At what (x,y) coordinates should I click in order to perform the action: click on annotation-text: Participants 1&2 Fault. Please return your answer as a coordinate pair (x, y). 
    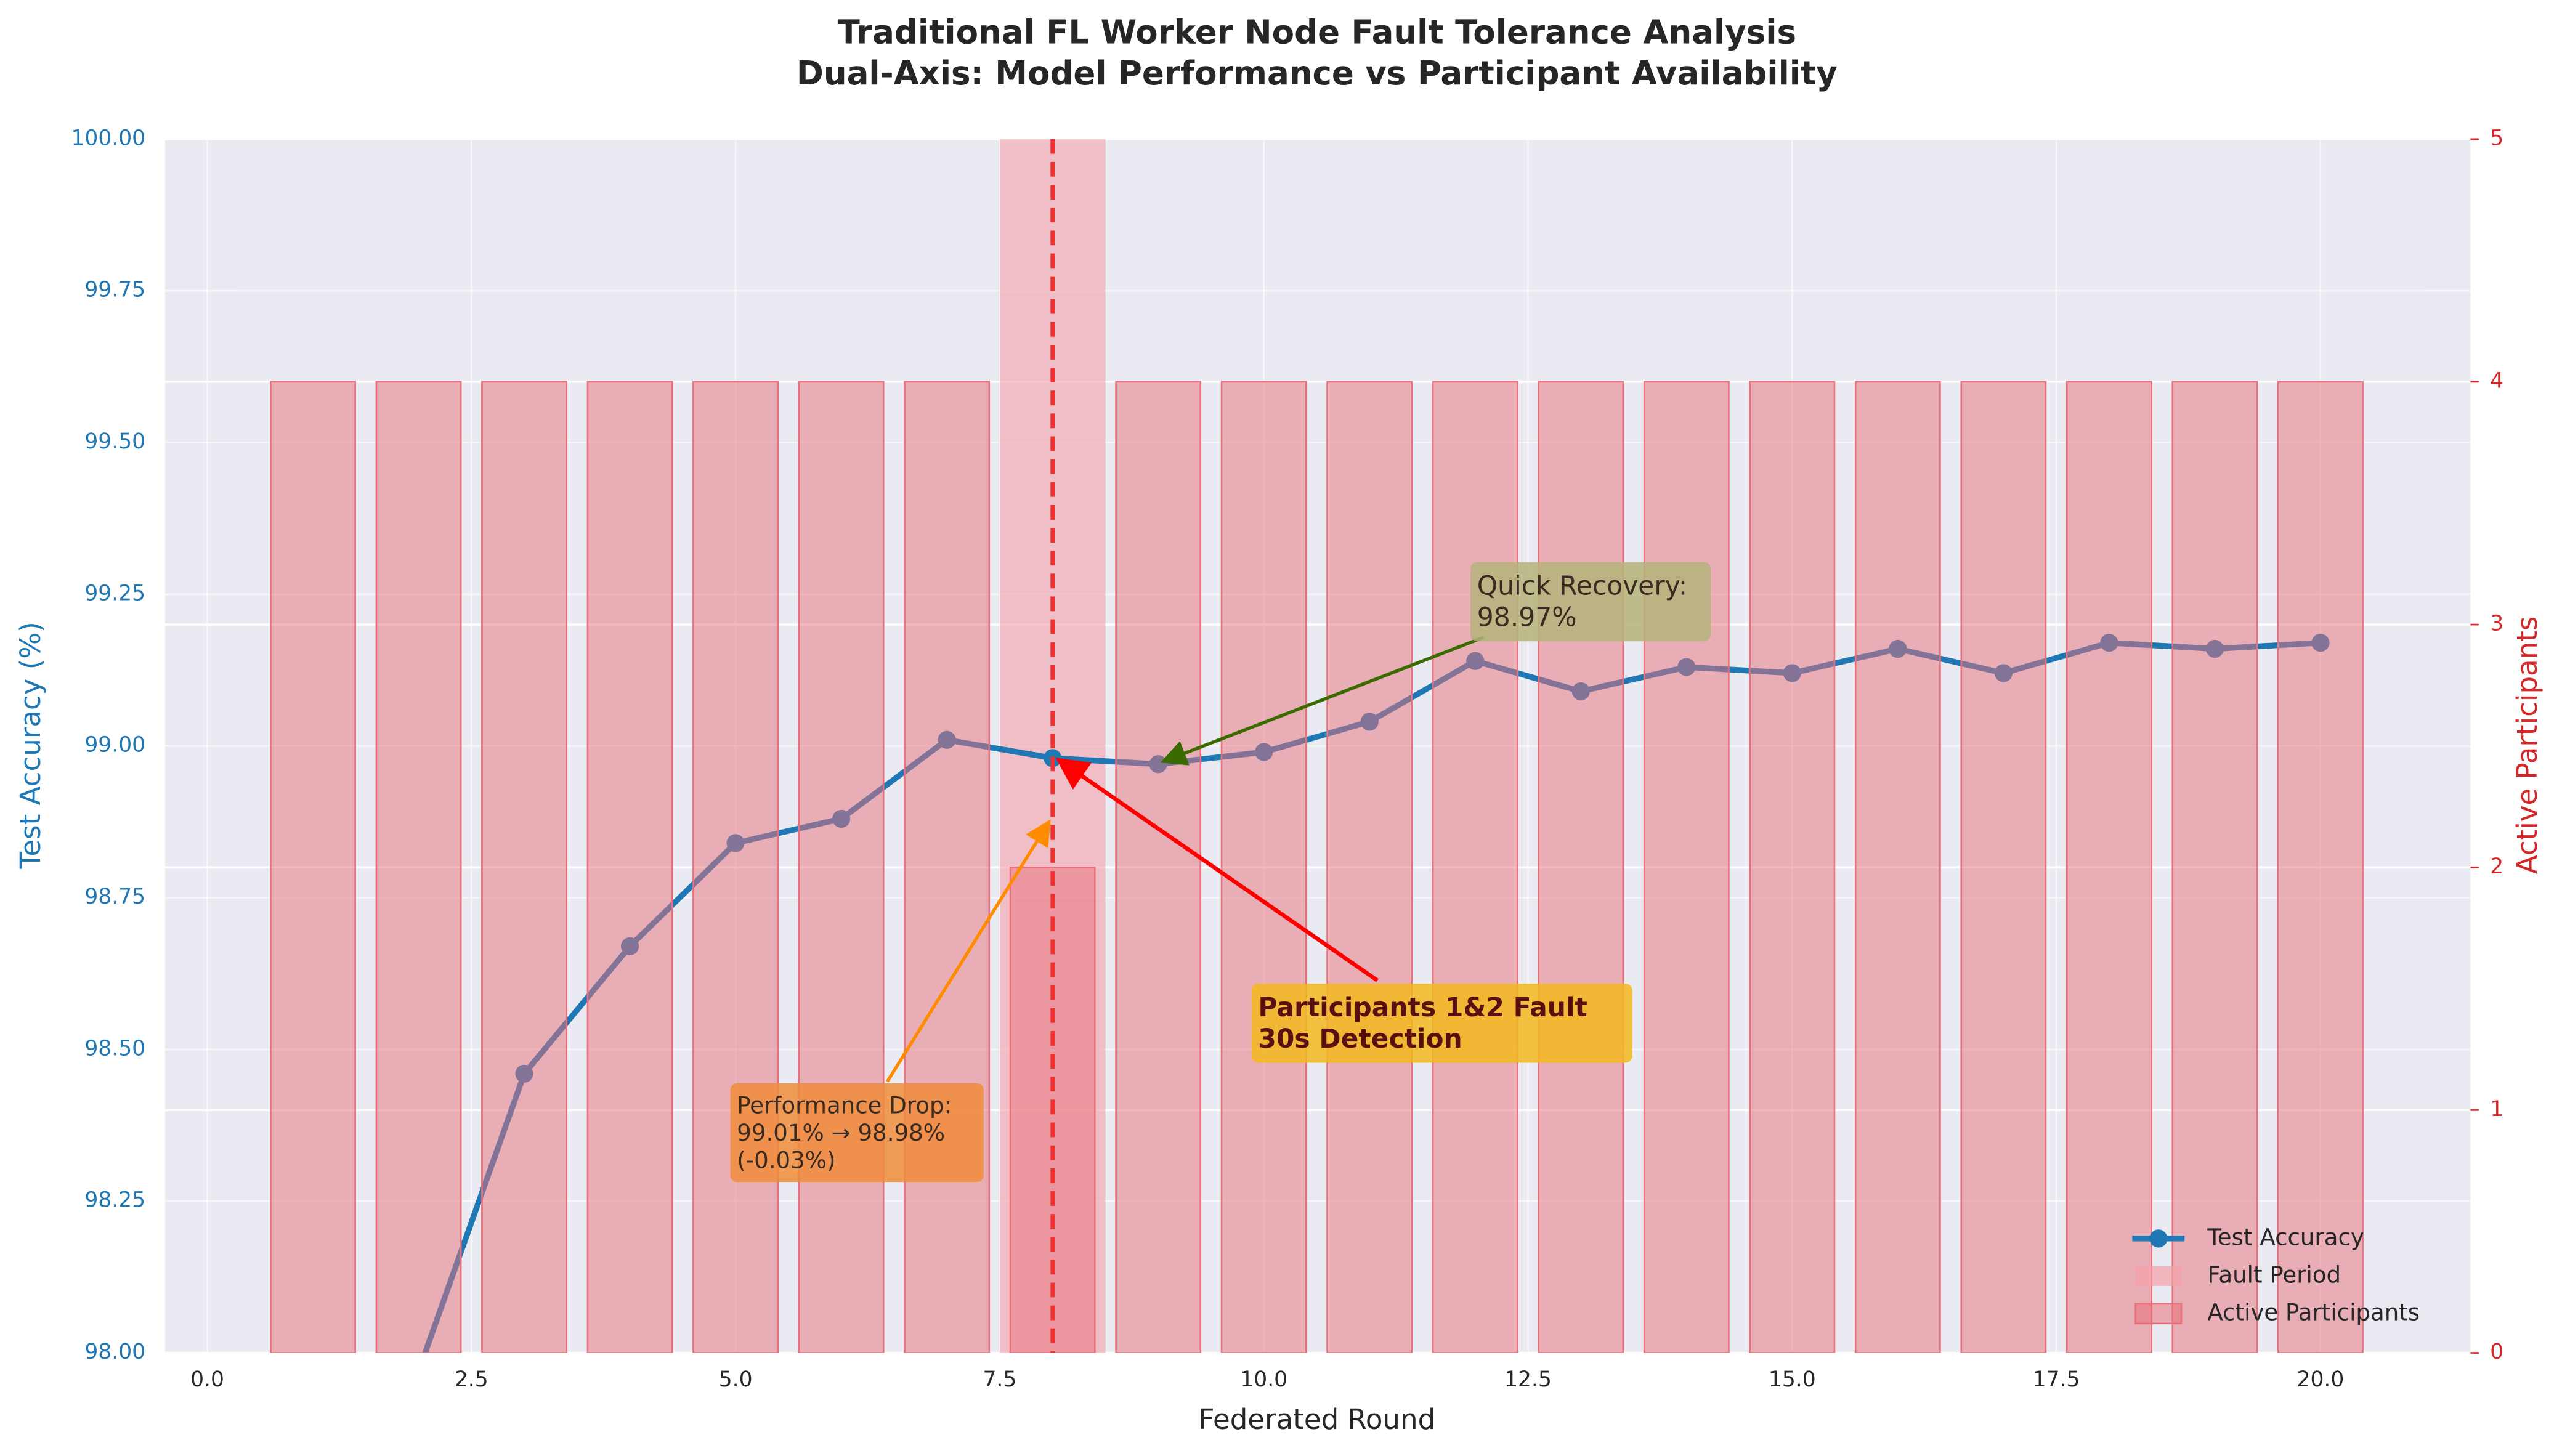
    Looking at the image, I should click on (1422, 1008).